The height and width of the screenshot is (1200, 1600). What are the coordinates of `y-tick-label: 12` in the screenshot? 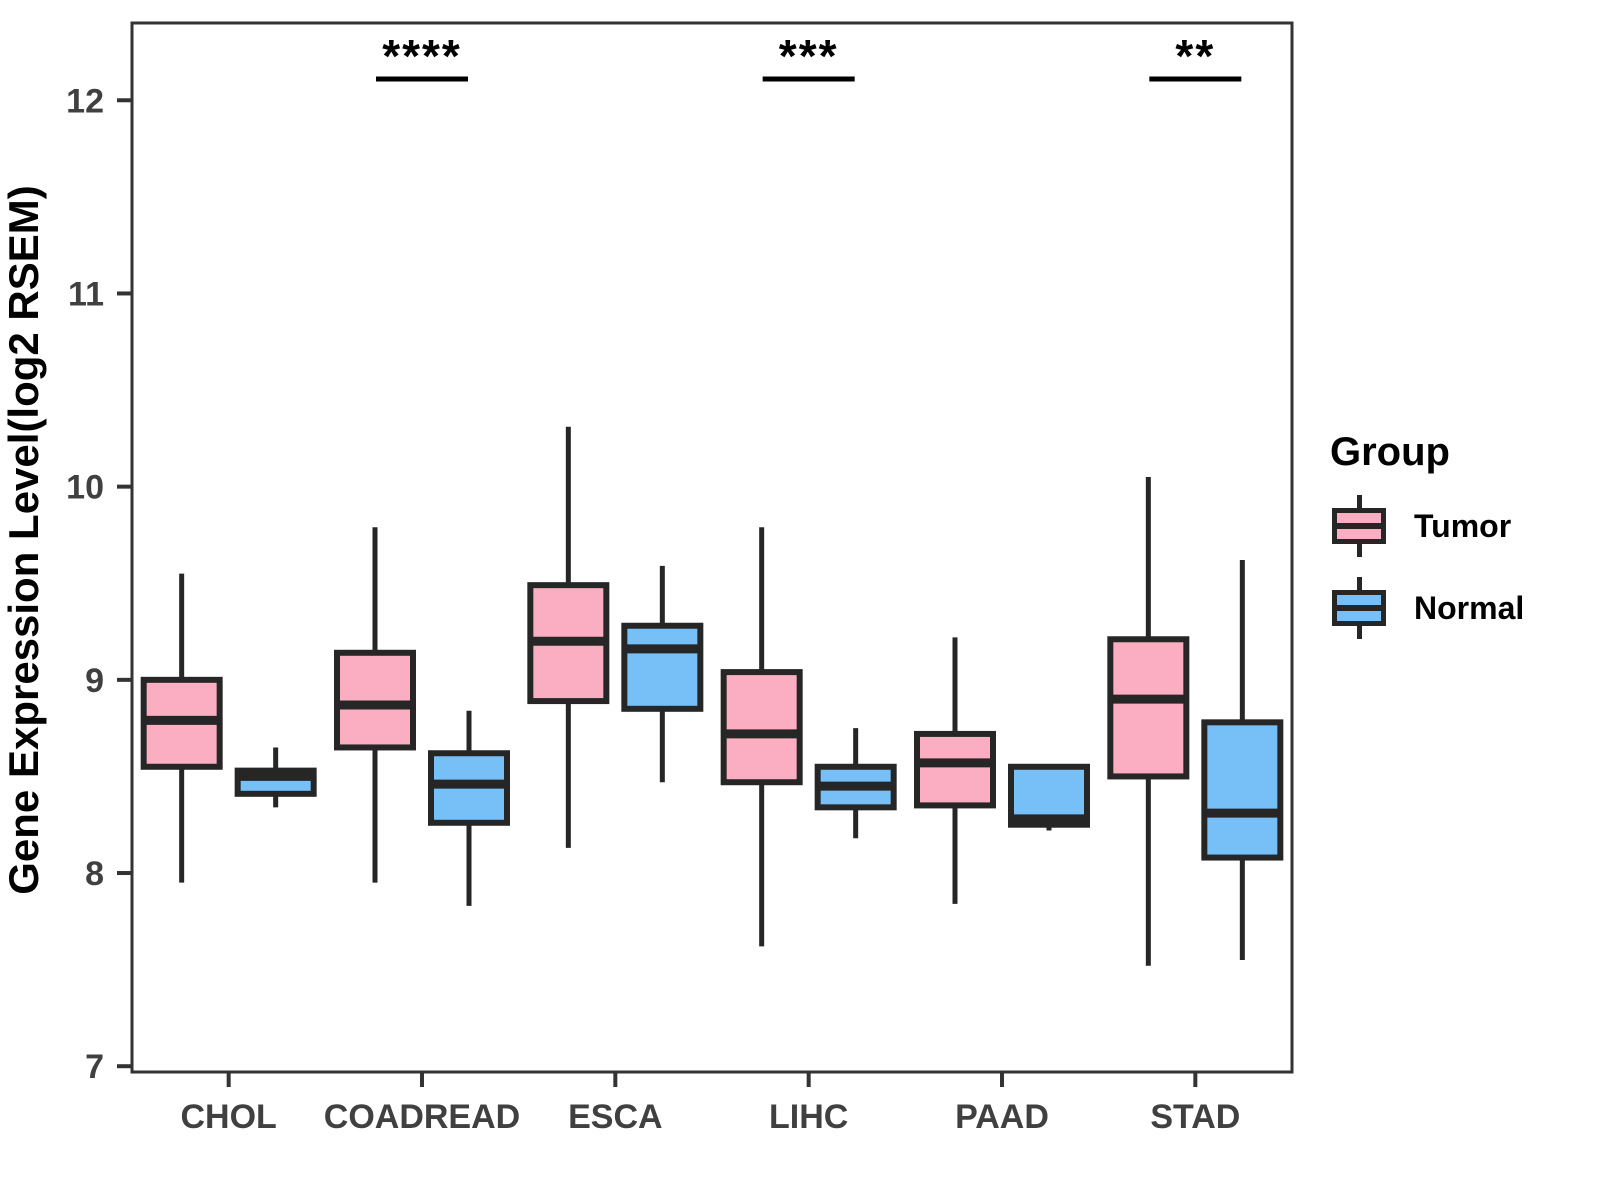 It's located at (85, 101).